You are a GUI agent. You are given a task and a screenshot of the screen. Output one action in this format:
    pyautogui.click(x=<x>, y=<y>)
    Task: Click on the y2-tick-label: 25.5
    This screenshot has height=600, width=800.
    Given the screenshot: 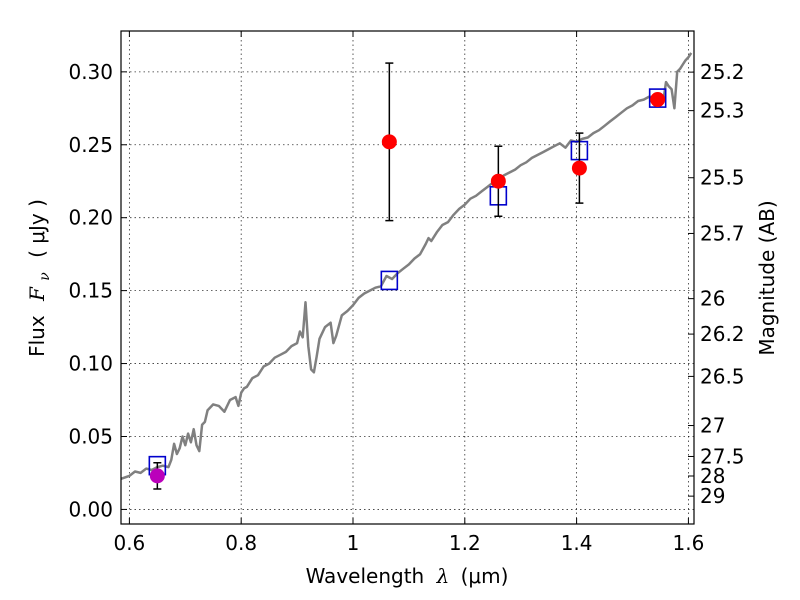 What is the action you would take?
    pyautogui.click(x=722, y=178)
    